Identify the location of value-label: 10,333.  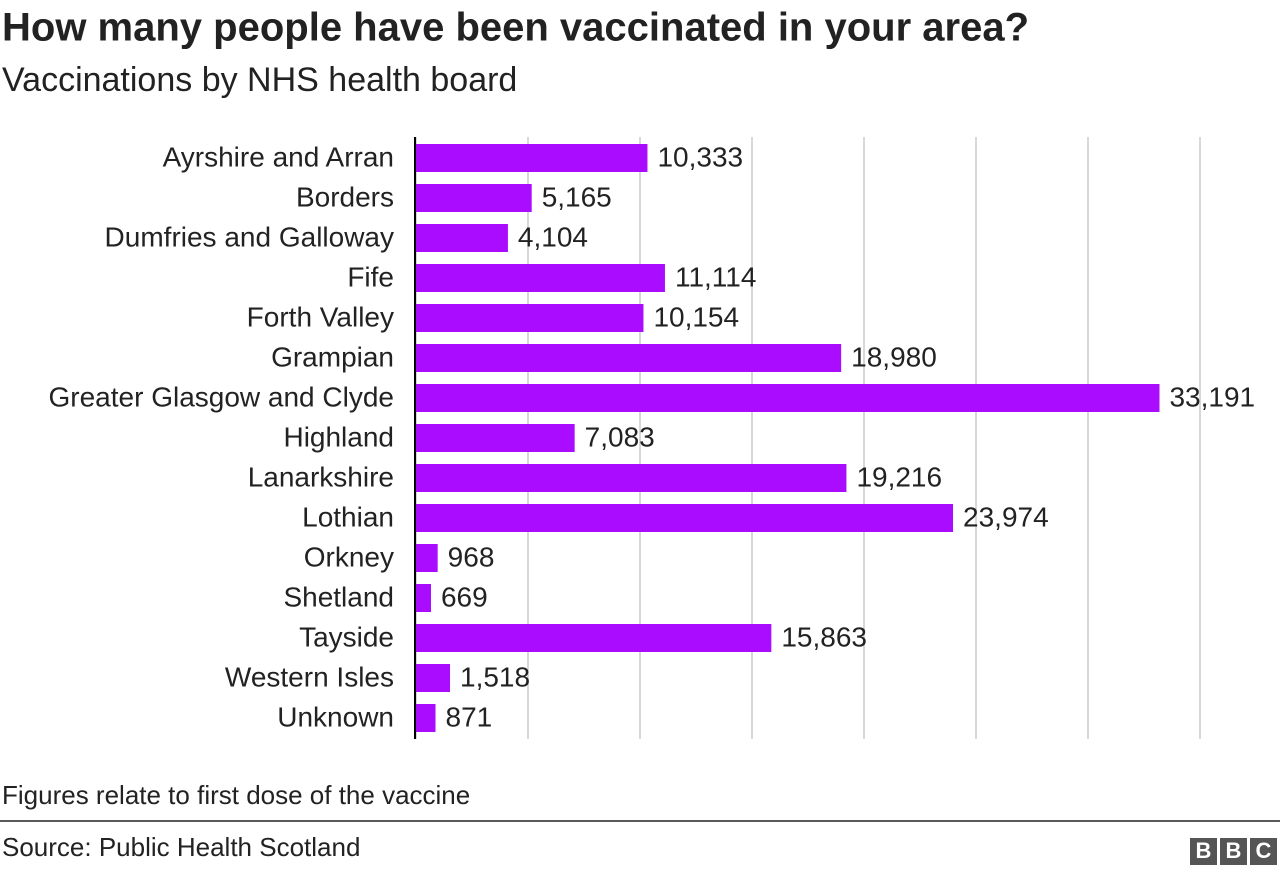
(700, 156).